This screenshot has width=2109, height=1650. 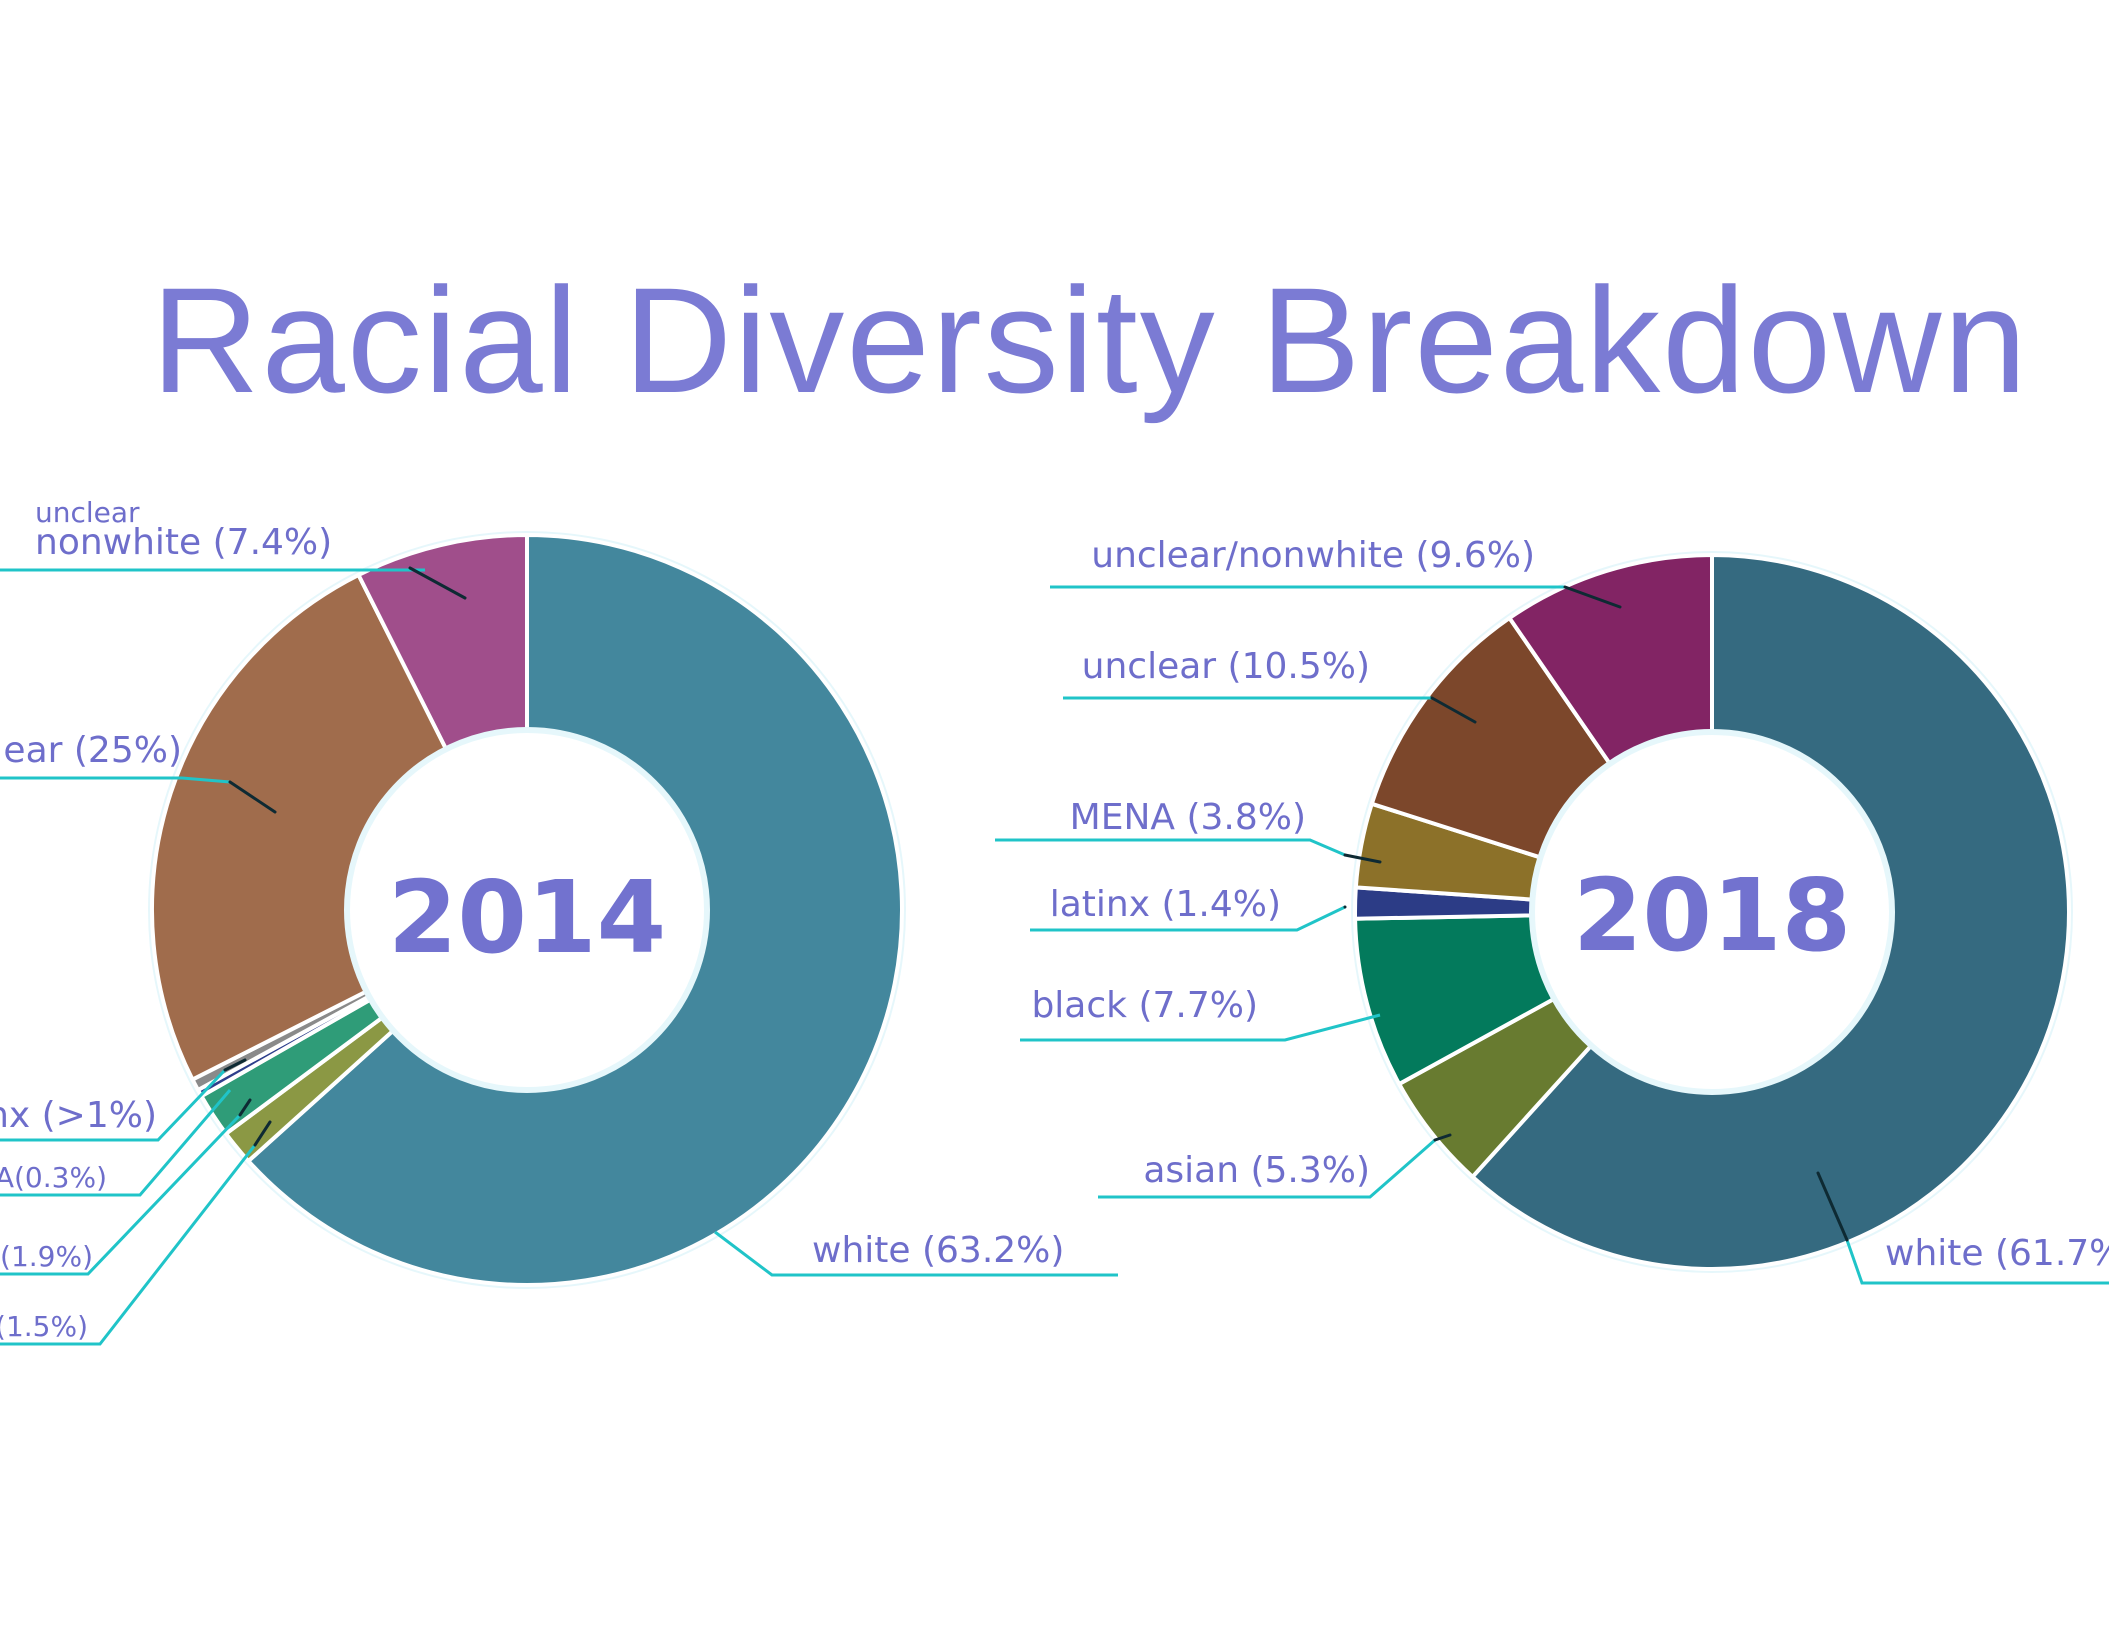 What do you see at coordinates (1832, 1206) in the screenshot?
I see `leader-tick-white` at bounding box center [1832, 1206].